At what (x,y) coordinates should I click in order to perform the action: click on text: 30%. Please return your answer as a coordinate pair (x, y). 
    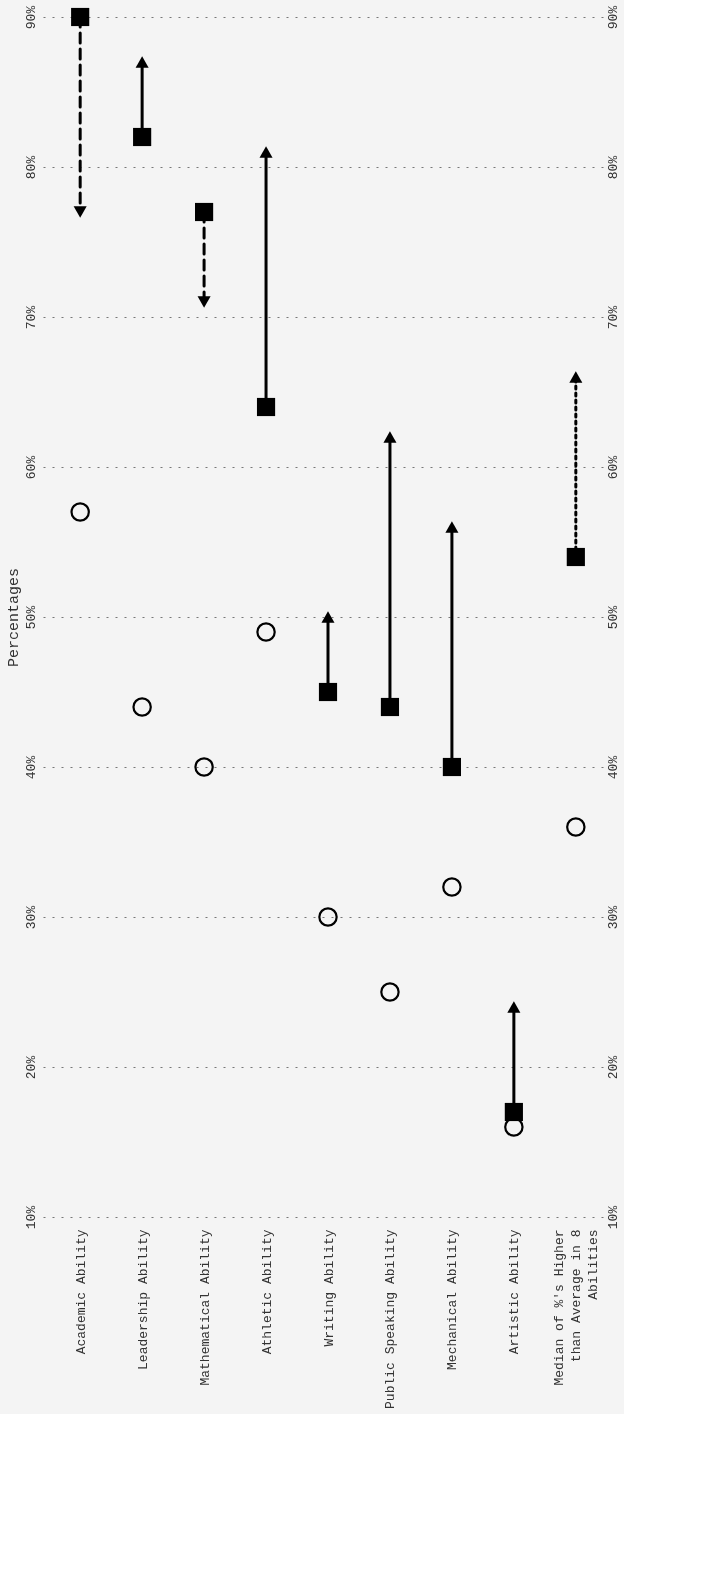
    Looking at the image, I should click on (31, 917).